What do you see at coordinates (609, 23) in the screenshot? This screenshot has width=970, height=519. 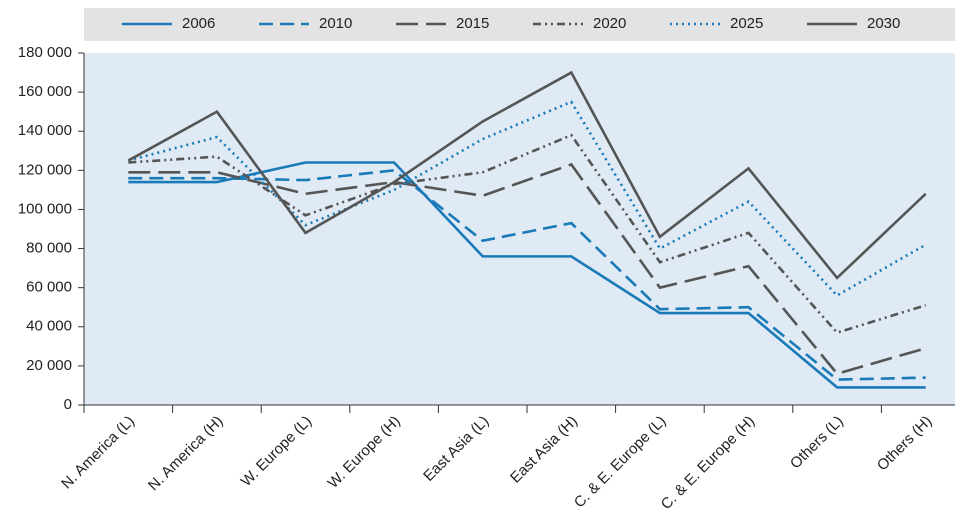 I see `legend-label: 2020` at bounding box center [609, 23].